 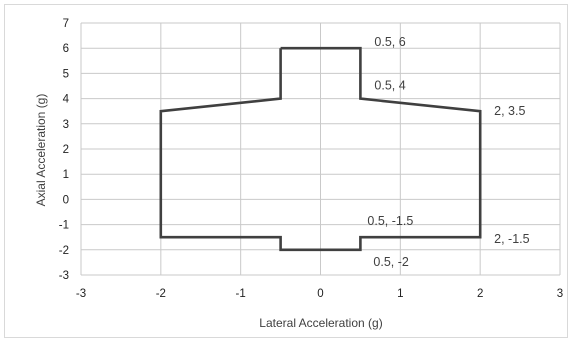 What do you see at coordinates (511, 239) in the screenshot?
I see `data-label: 2, -1.5` at bounding box center [511, 239].